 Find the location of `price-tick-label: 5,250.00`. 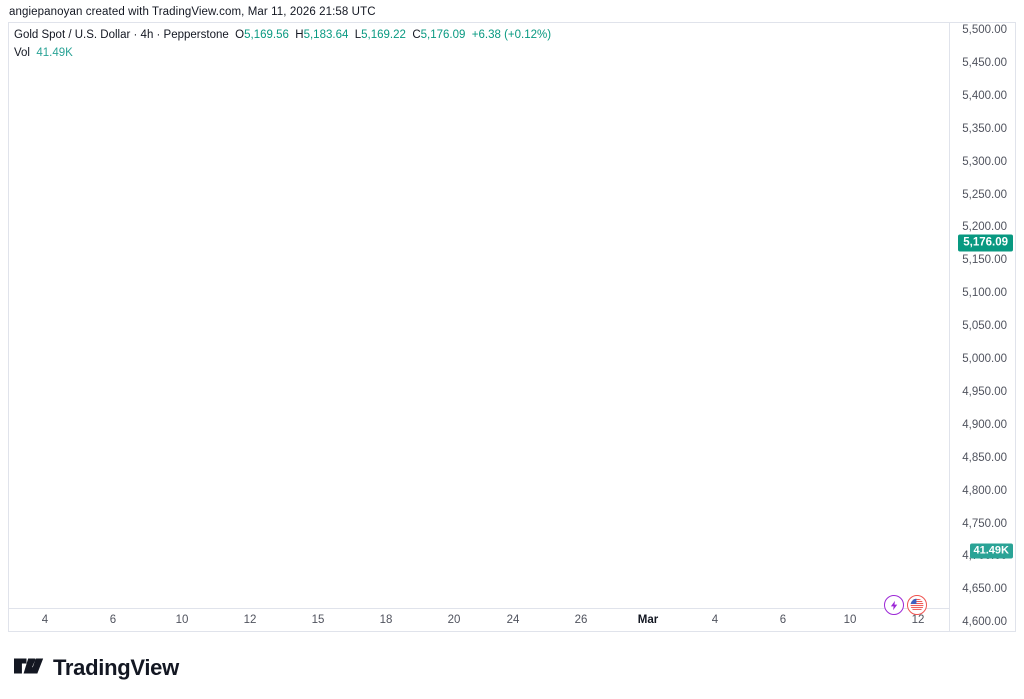

price-tick-label: 5,250.00 is located at coordinates (984, 194).